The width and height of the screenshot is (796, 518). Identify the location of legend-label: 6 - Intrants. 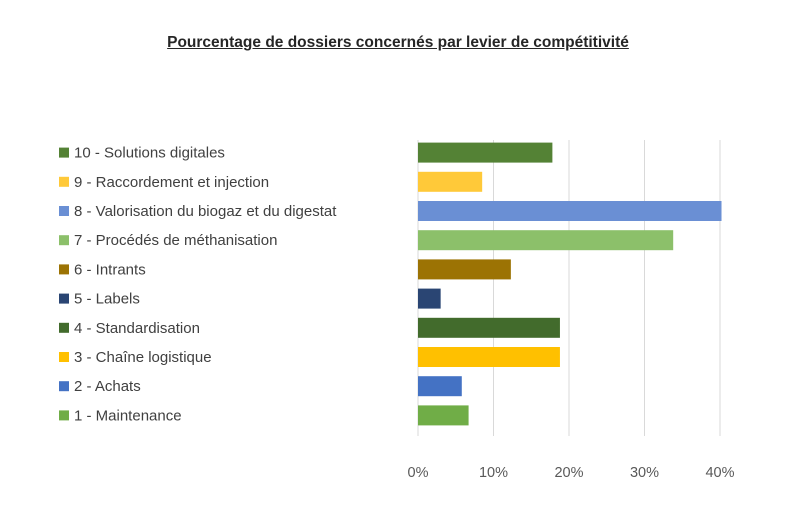
(110, 269).